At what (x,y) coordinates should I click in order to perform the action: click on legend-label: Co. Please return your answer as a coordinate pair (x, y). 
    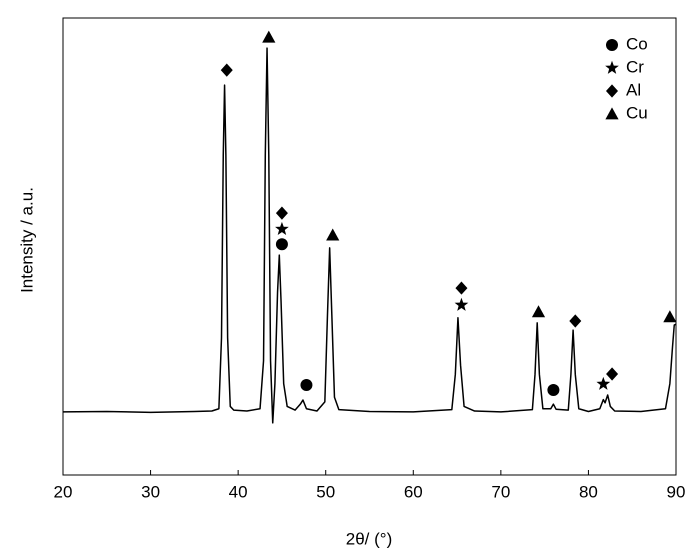
    Looking at the image, I should click on (637, 43).